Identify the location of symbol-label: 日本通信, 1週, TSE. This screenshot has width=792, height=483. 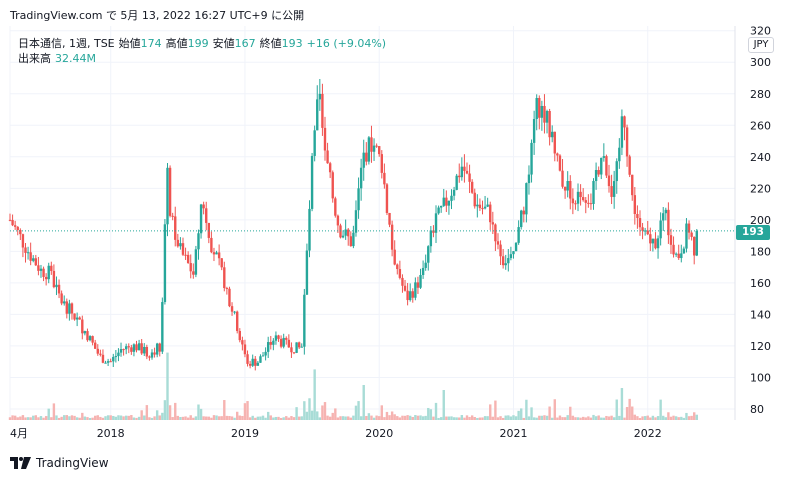
(66, 43).